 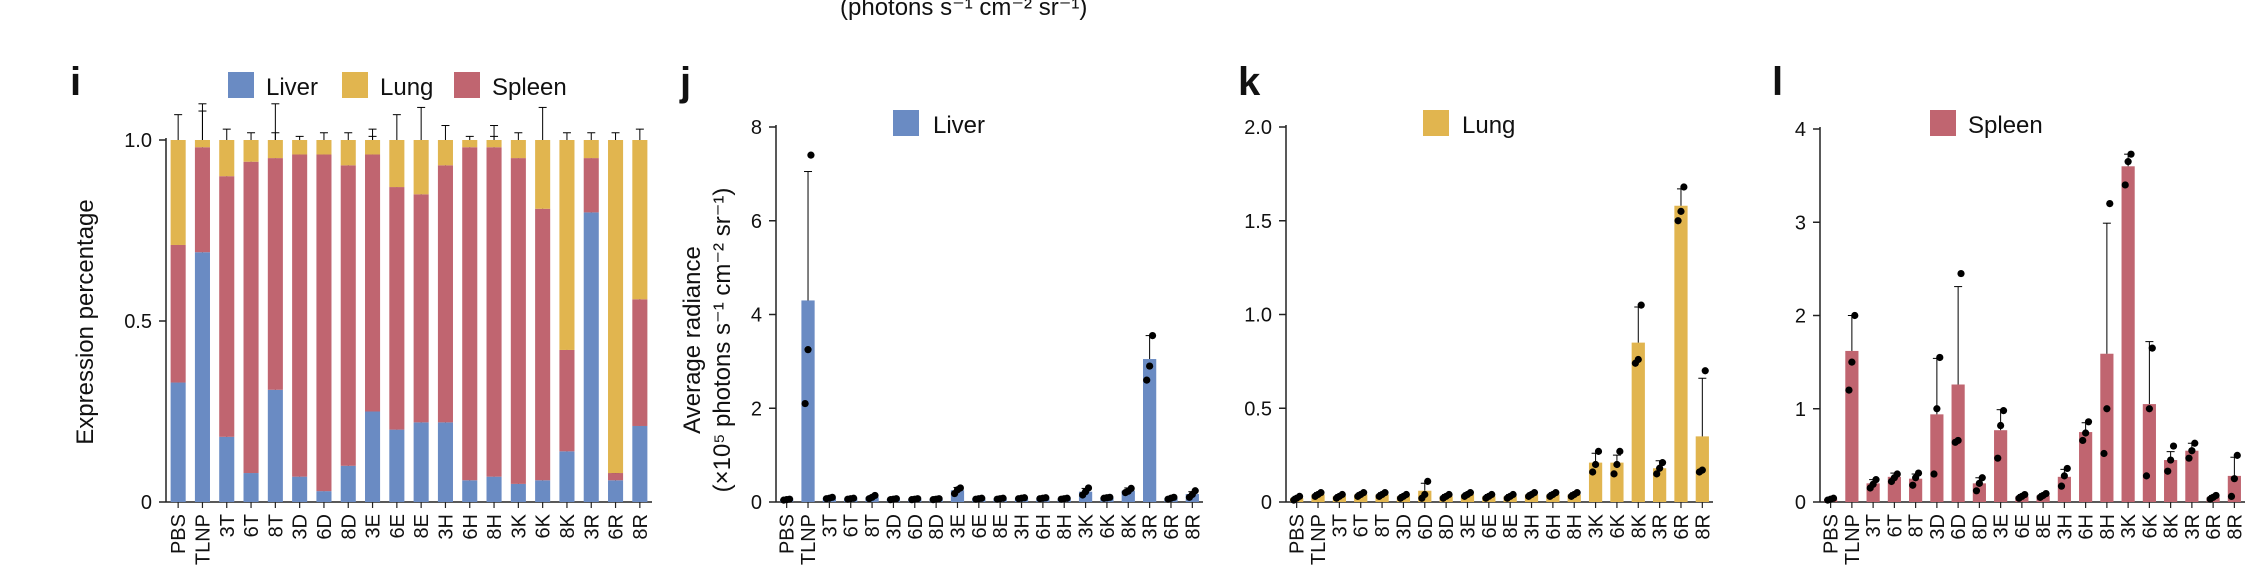 What do you see at coordinates (1044, 527) in the screenshot?
I see `x-tick-label-j: 6H` at bounding box center [1044, 527].